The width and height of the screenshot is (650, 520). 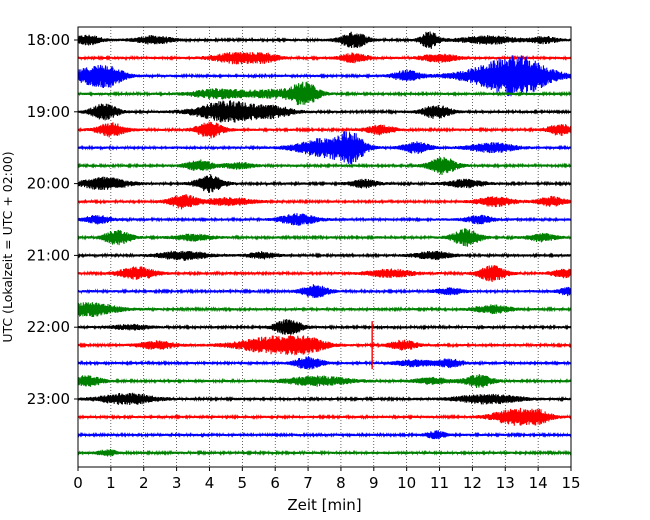 I want to click on x-axis-label: Zeit [min], so click(x=324, y=505).